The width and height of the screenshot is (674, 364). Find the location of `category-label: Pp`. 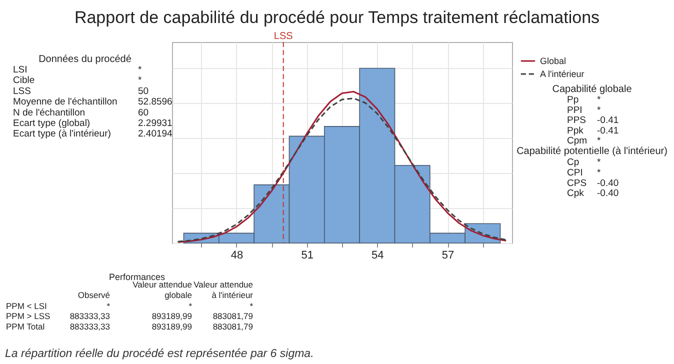

category-label: Pp is located at coordinates (573, 100).